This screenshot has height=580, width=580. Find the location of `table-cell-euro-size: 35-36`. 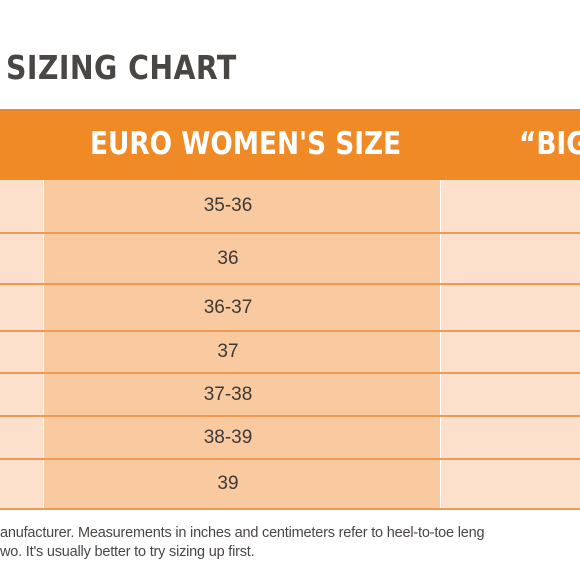

table-cell-euro-size: 35-36 is located at coordinates (242, 206).